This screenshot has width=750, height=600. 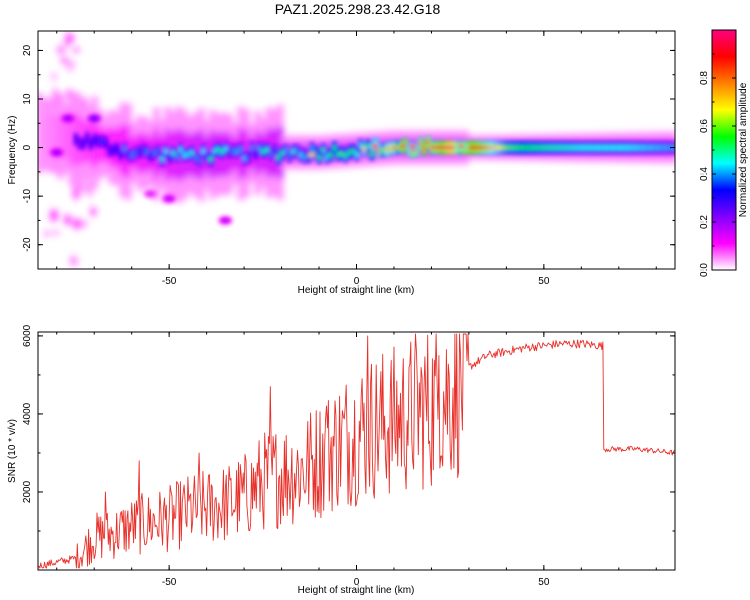 What do you see at coordinates (704, 126) in the screenshot?
I see `colorbar-tick-label: 0.6` at bounding box center [704, 126].